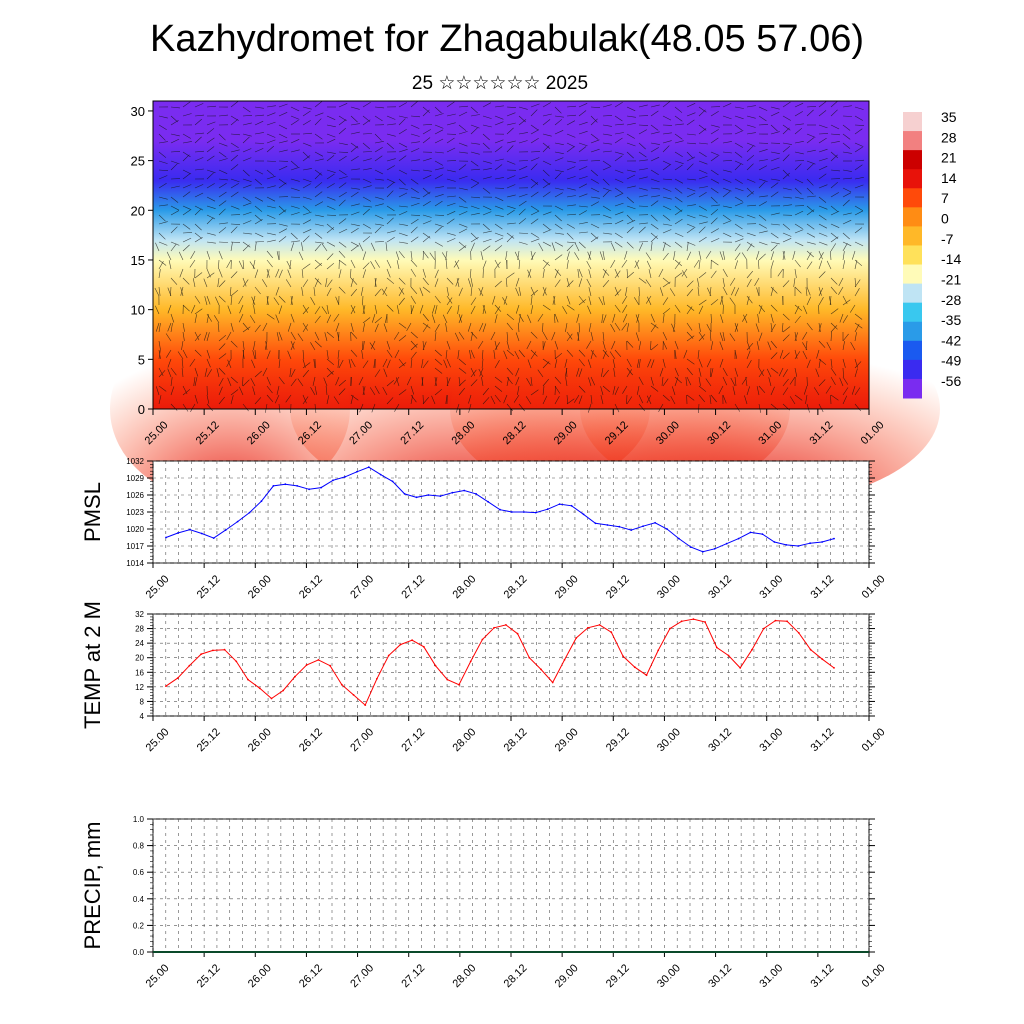 The width and height of the screenshot is (1024, 1024). What do you see at coordinates (720, 740) in the screenshot?
I see `x-tick-label: 30.12` at bounding box center [720, 740].